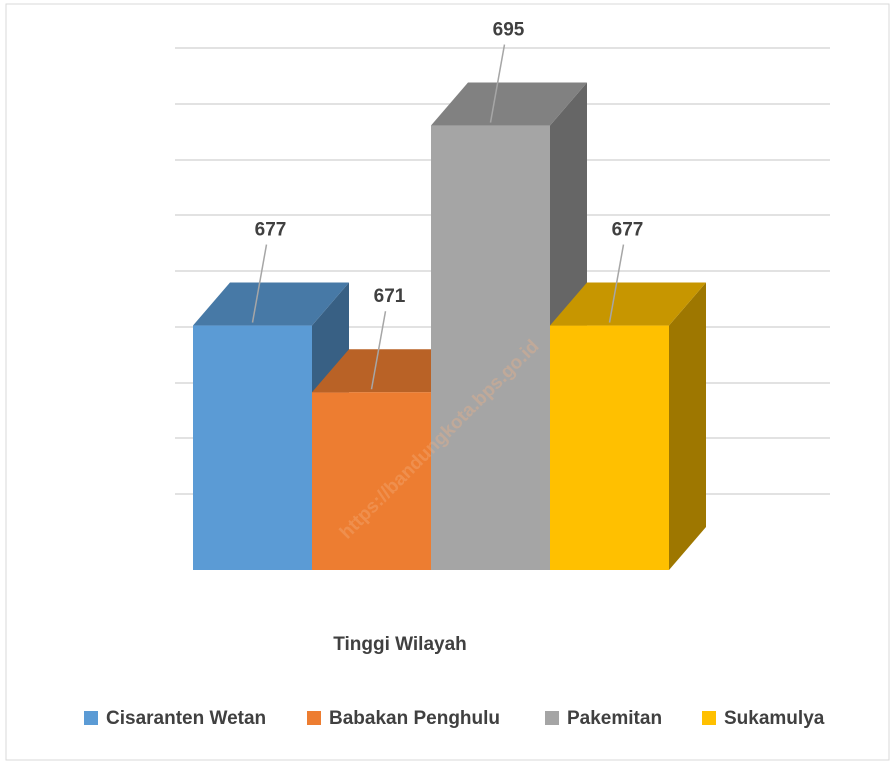  Describe the element at coordinates (414, 718) in the screenshot. I see `legend-label: Babakan Penghulu` at that location.